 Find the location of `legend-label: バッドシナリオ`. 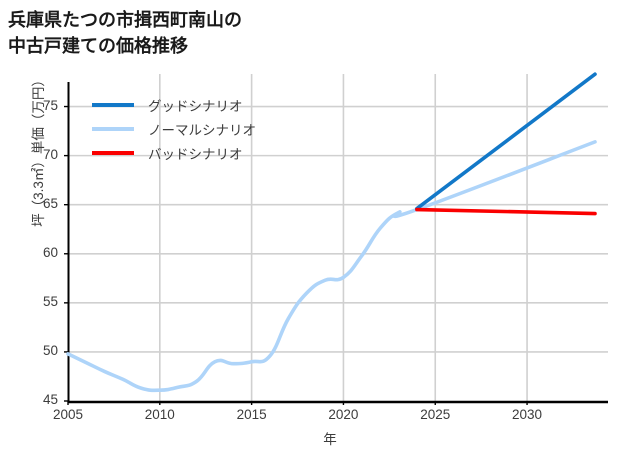

legend-label: バッドシナリオ is located at coordinates (195, 154).